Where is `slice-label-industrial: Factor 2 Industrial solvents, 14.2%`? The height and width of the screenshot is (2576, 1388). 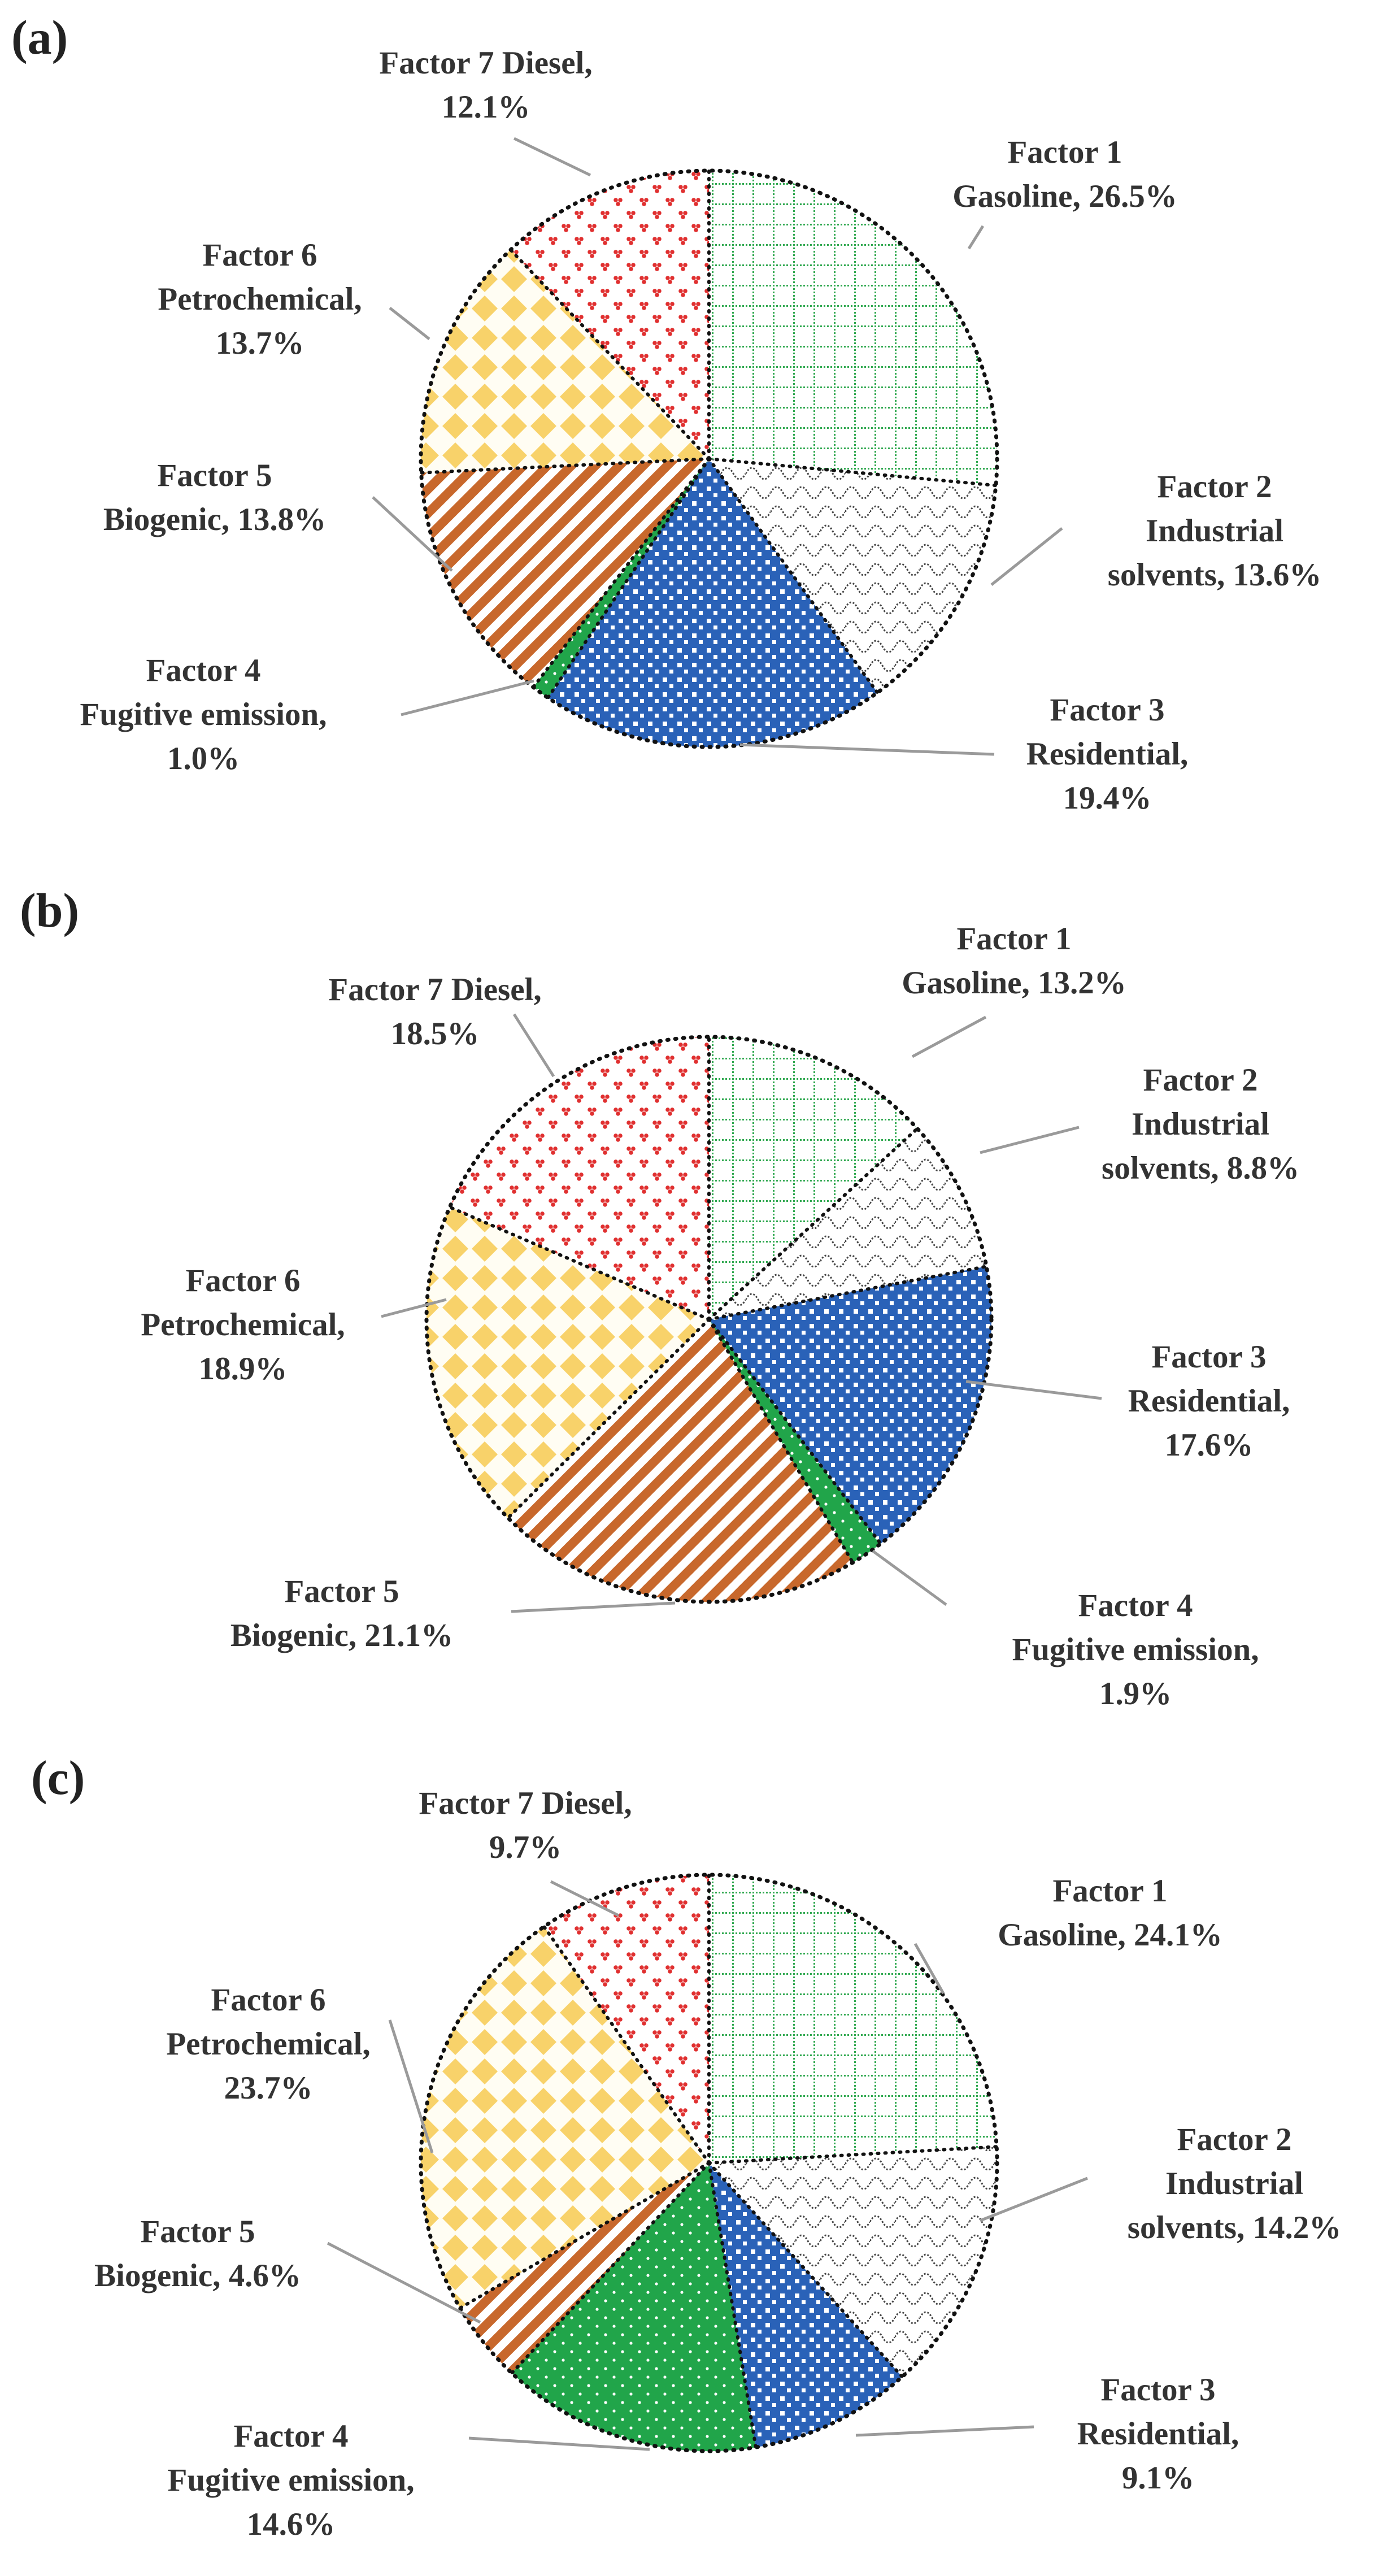
slice-label-industrial: Factor 2 Industrial solvents, 14.2% is located at coordinates (1234, 2183).